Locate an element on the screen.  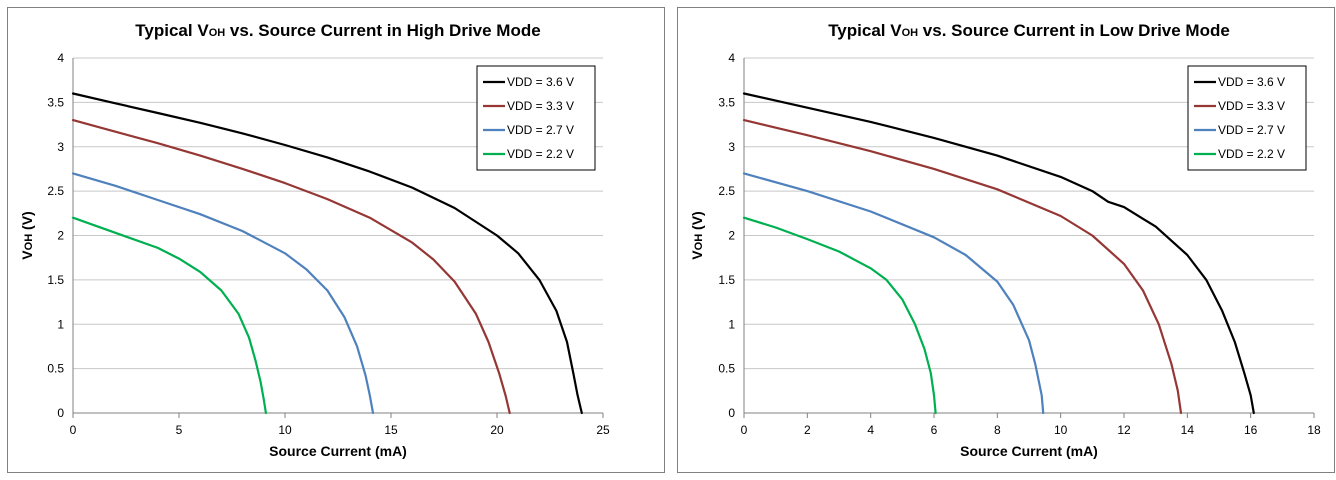
x-tick-label: 4 is located at coordinates (870, 430).